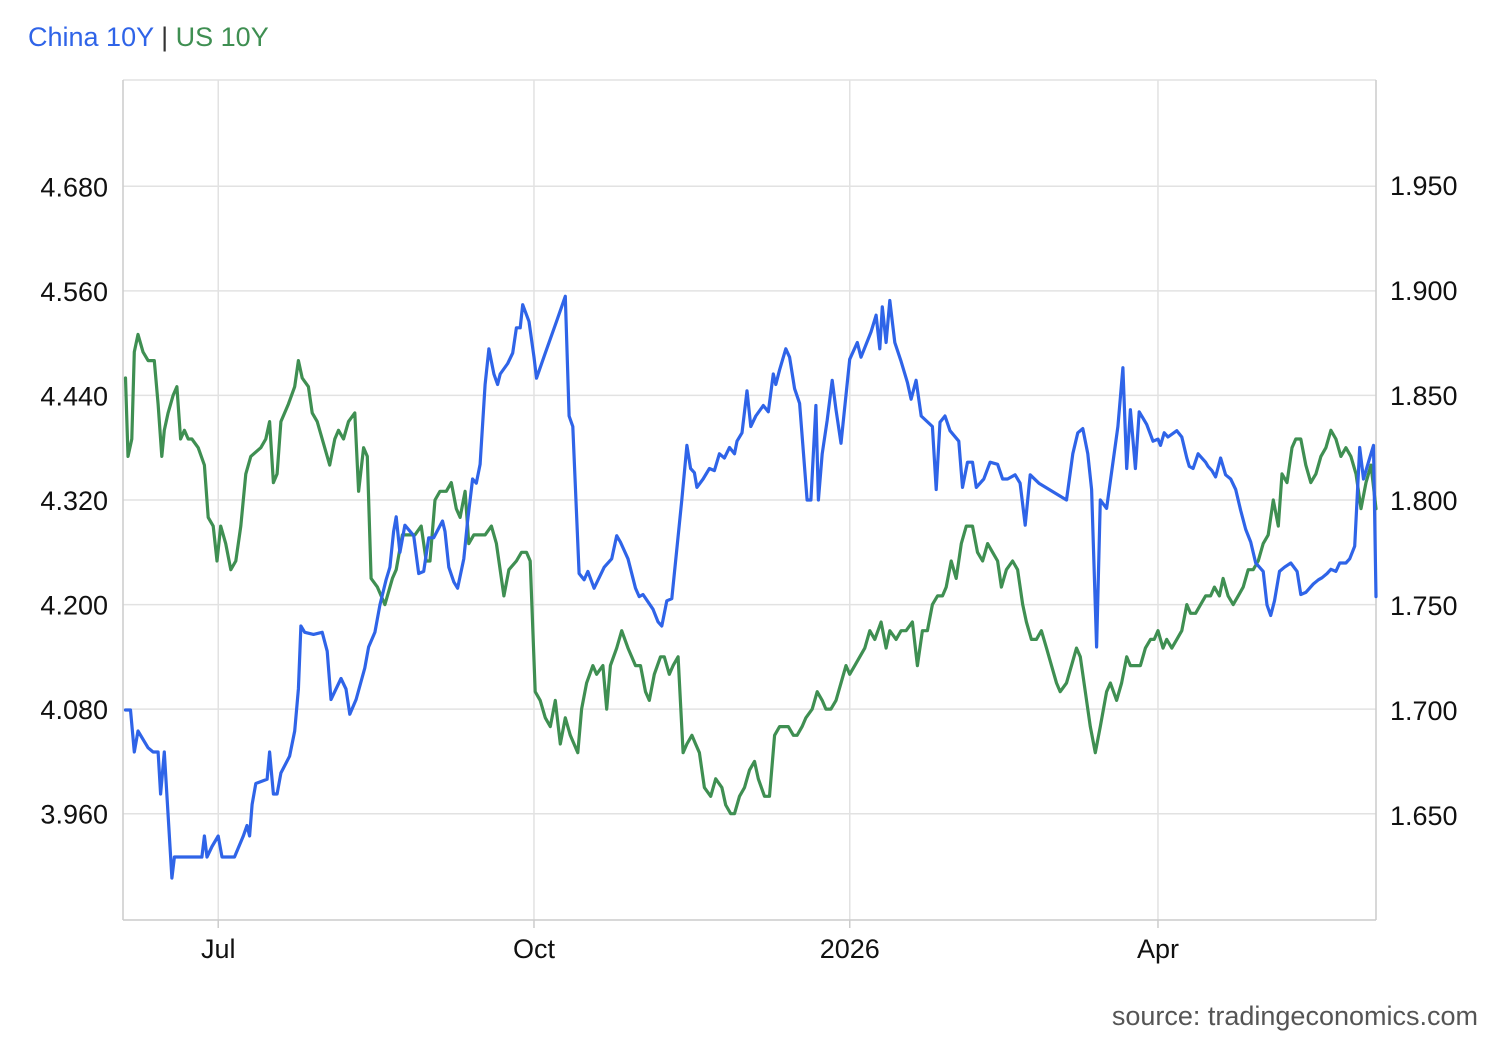 Image resolution: width=1500 pixels, height=1040 pixels. What do you see at coordinates (218, 949) in the screenshot?
I see `x-tick-label: Jul` at bounding box center [218, 949].